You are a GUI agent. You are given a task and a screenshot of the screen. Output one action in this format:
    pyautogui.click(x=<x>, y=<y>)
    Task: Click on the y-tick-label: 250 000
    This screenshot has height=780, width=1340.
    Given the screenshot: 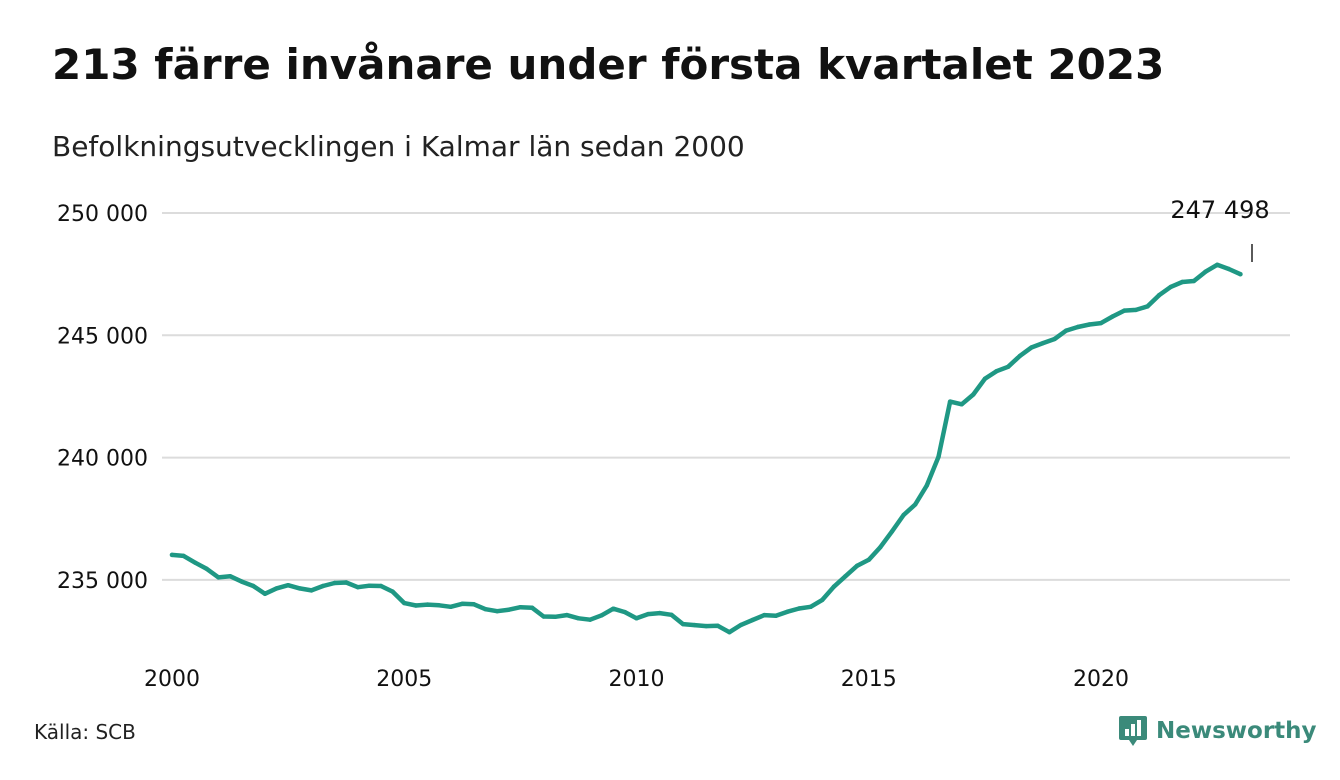 What is the action you would take?
    pyautogui.click(x=102, y=214)
    